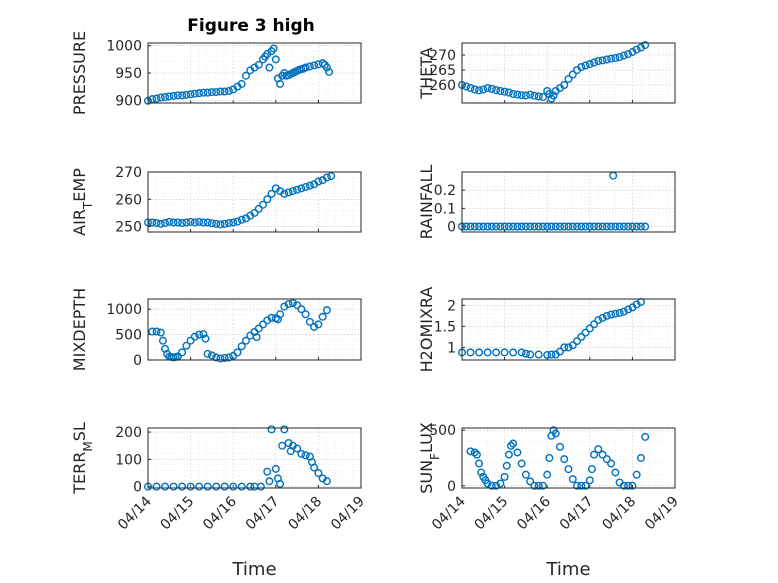 This screenshot has height=583, width=778. Describe the element at coordinates (137, 488) in the screenshot. I see `y-tick-label: 0` at that location.